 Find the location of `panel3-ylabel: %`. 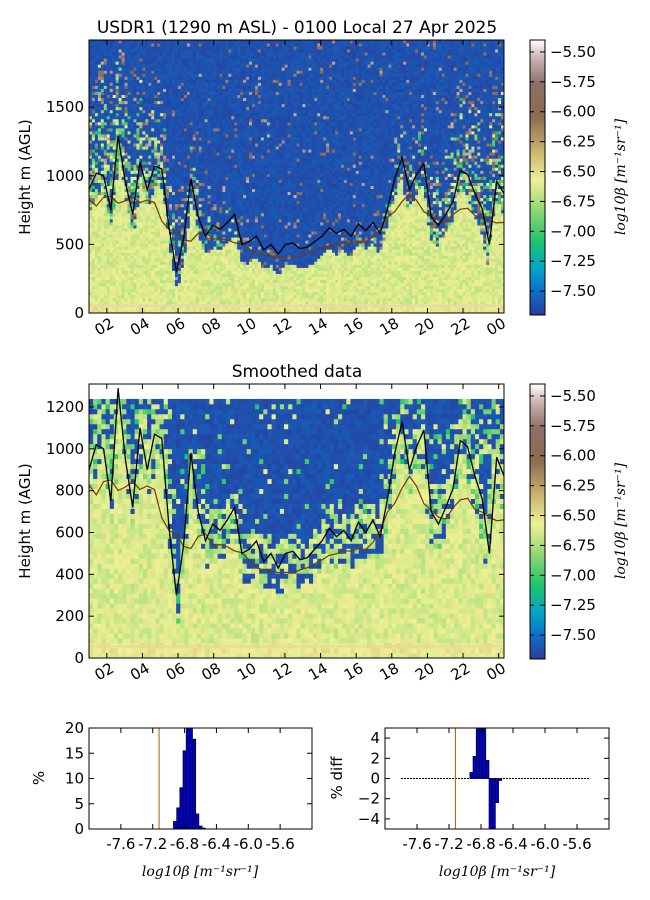

panel3-ylabel: % is located at coordinates (39, 778).